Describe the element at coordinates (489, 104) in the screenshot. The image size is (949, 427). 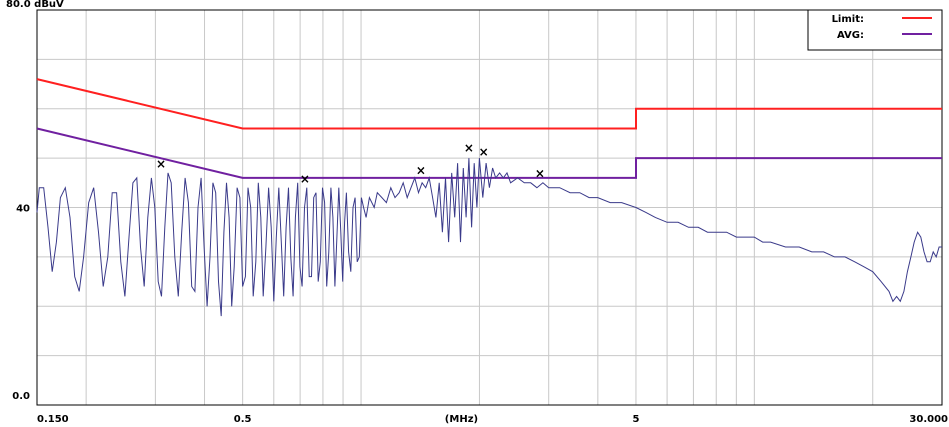
I see `limit-line` at that location.